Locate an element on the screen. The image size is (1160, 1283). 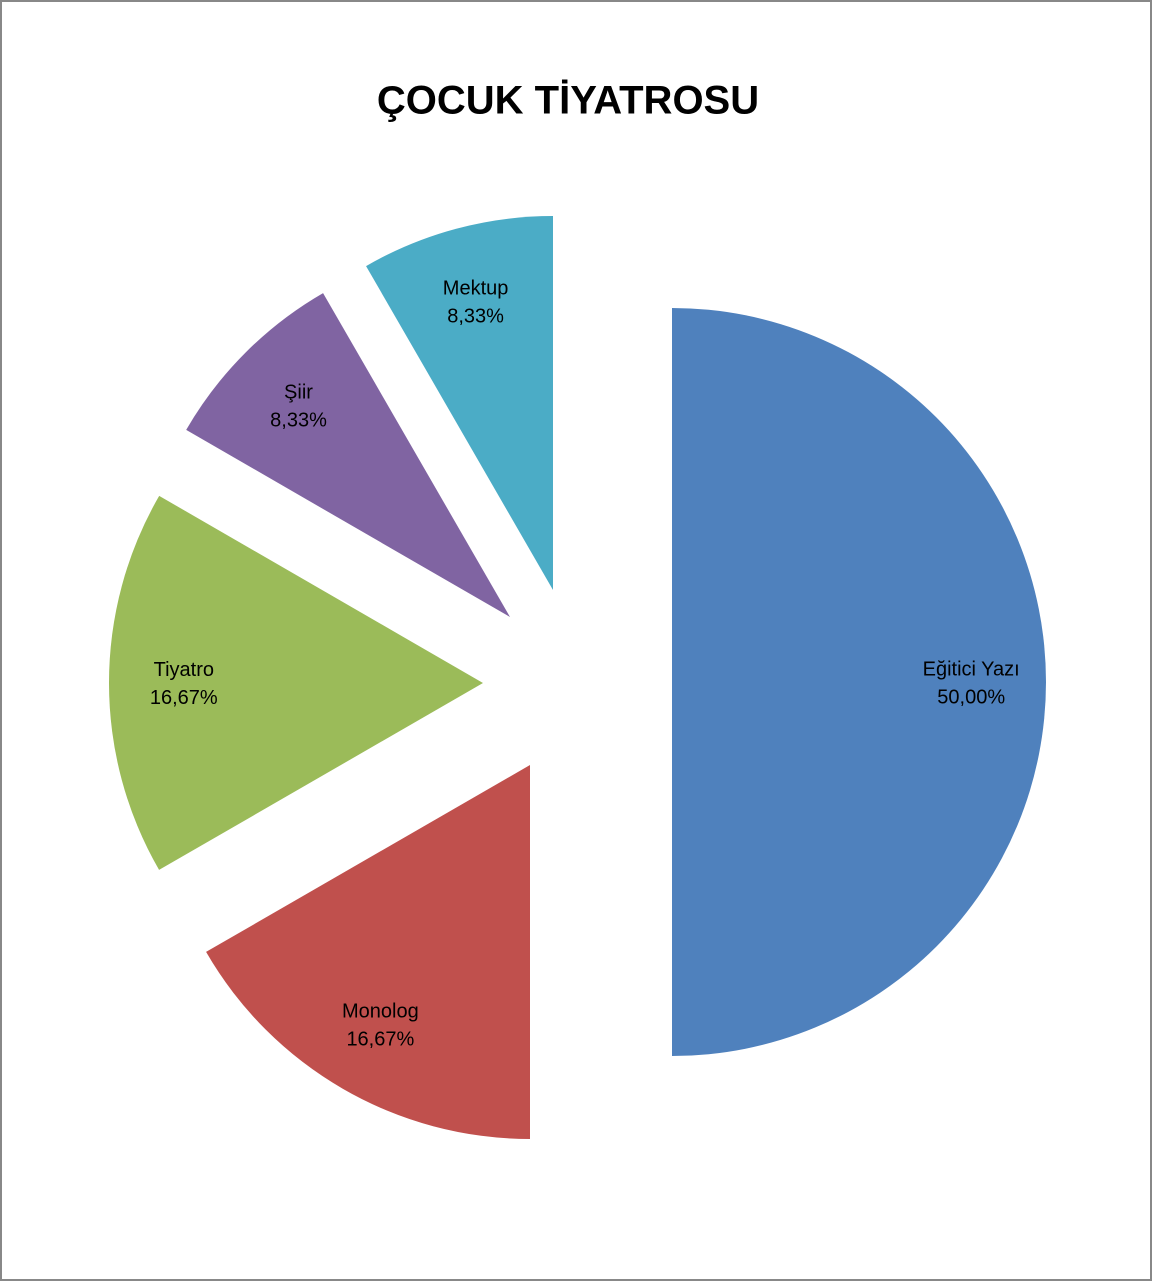
slice-label: Monolog is located at coordinates (380, 1011).